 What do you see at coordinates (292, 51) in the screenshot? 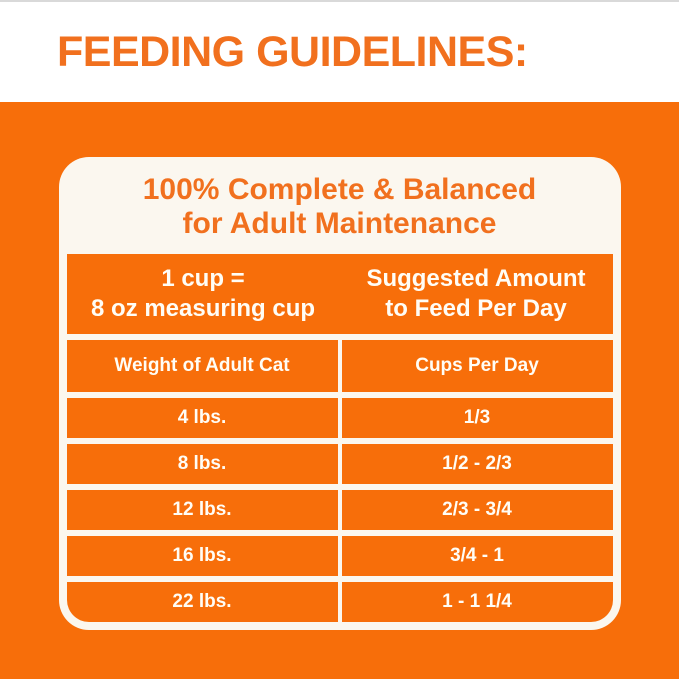
I see `page-title: FEEDING GUIDELINES:` at bounding box center [292, 51].